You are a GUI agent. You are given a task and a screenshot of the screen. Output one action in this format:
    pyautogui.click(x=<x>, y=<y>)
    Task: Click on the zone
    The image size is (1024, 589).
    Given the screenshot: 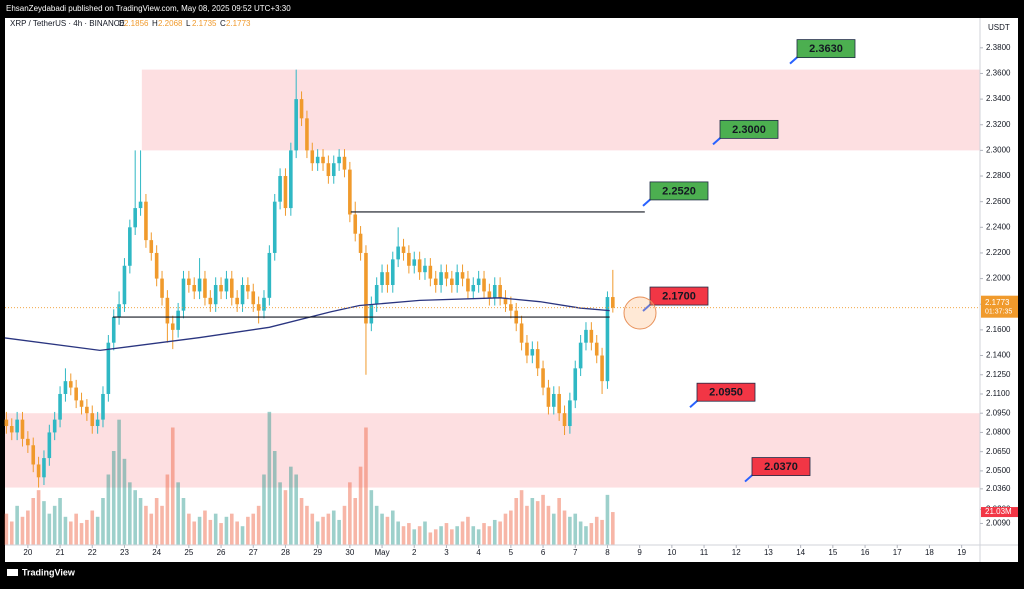 What is the action you would take?
    pyautogui.click(x=492, y=450)
    